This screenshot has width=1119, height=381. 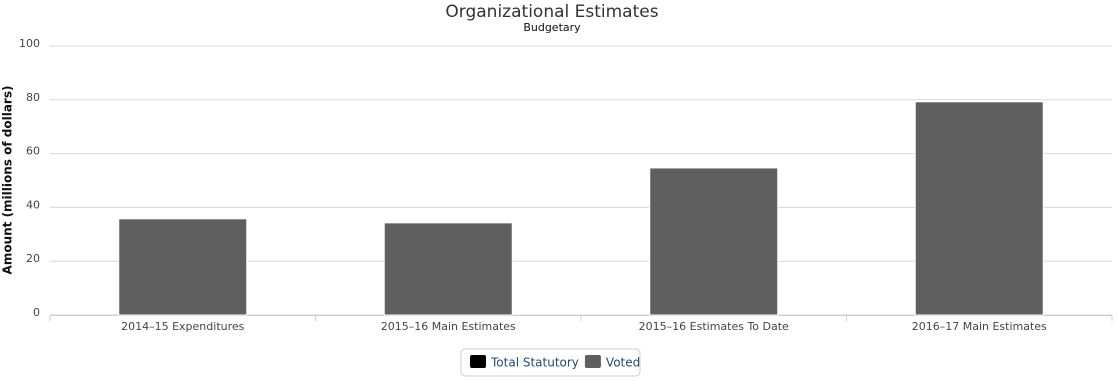 What do you see at coordinates (979, 326) in the screenshot?
I see `x-tick-label: 2016–17 Main Estimates` at bounding box center [979, 326].